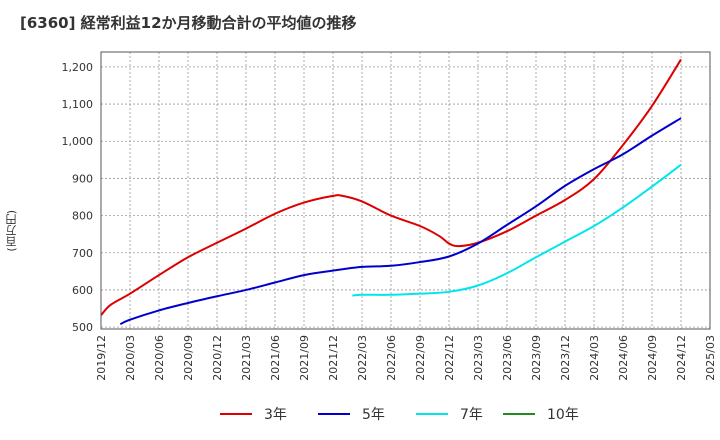  I want to click on y-tick-label: 1,000, so click(78, 141).